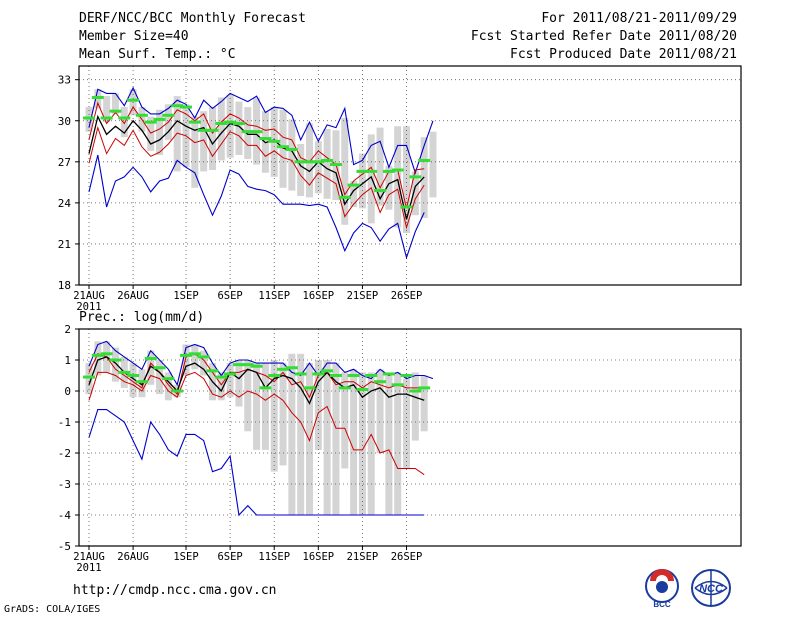 Image resolution: width=800 pixels, height=618 pixels. I want to click on precip-title: Prec.: log(mm/d), so click(142, 317).